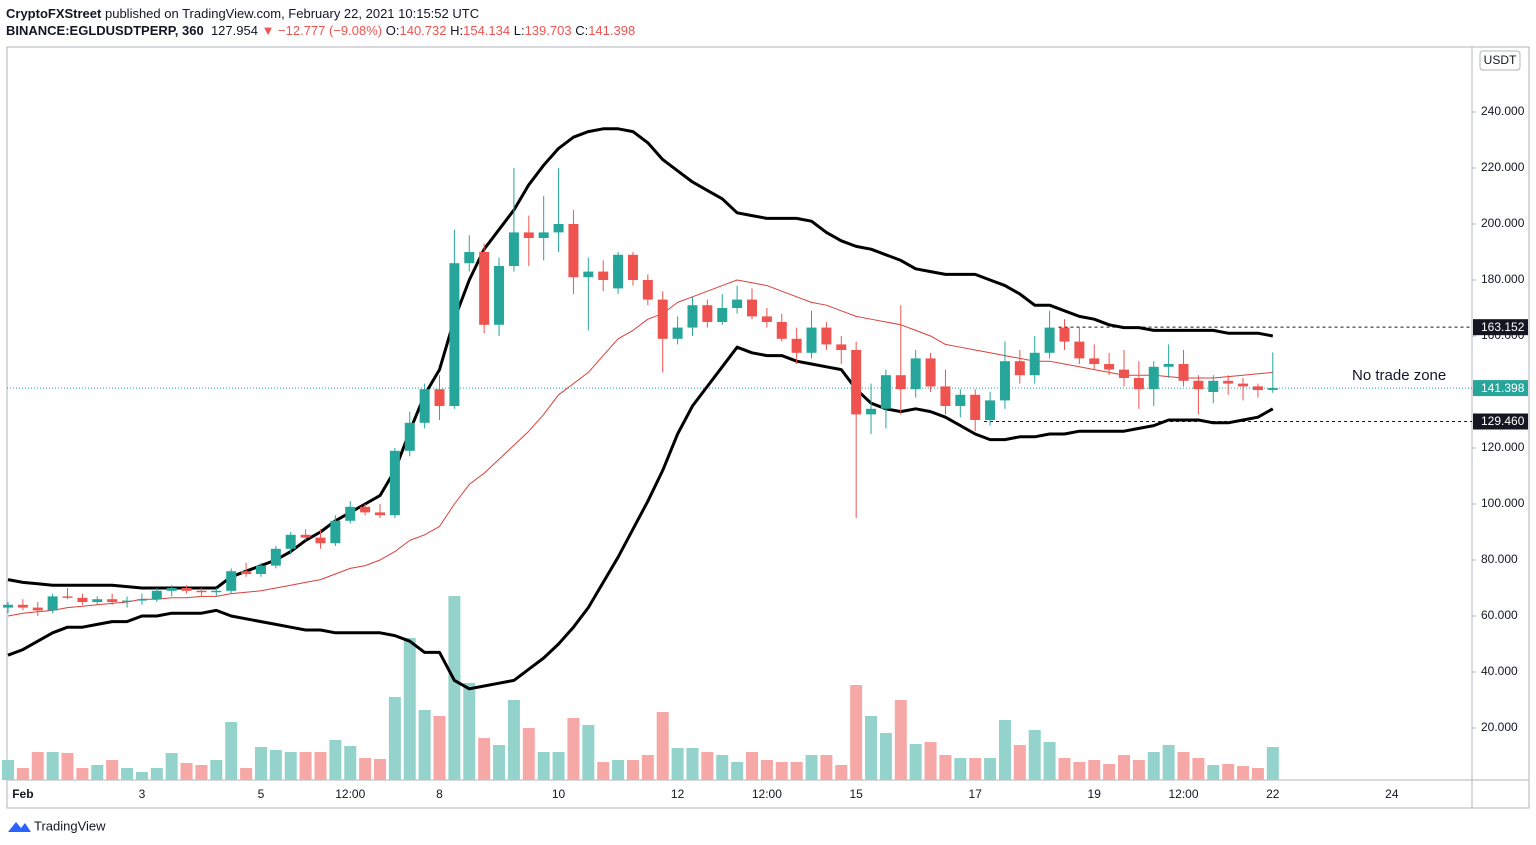 The height and width of the screenshot is (845, 1536). What do you see at coordinates (22, 794) in the screenshot?
I see `x-tick-label: Feb` at bounding box center [22, 794].